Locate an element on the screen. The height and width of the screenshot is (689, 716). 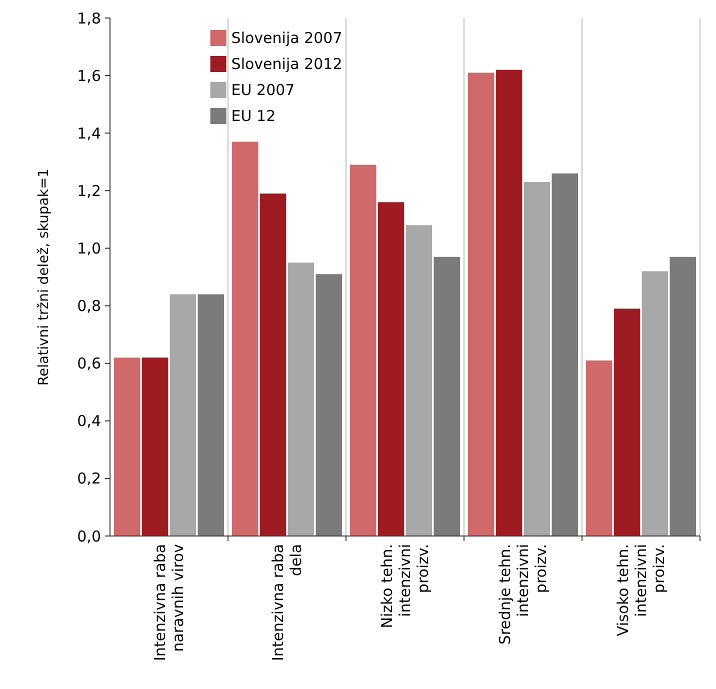
x-tick-label: Intenzivna raba naravnih virov is located at coordinates (169, 603).